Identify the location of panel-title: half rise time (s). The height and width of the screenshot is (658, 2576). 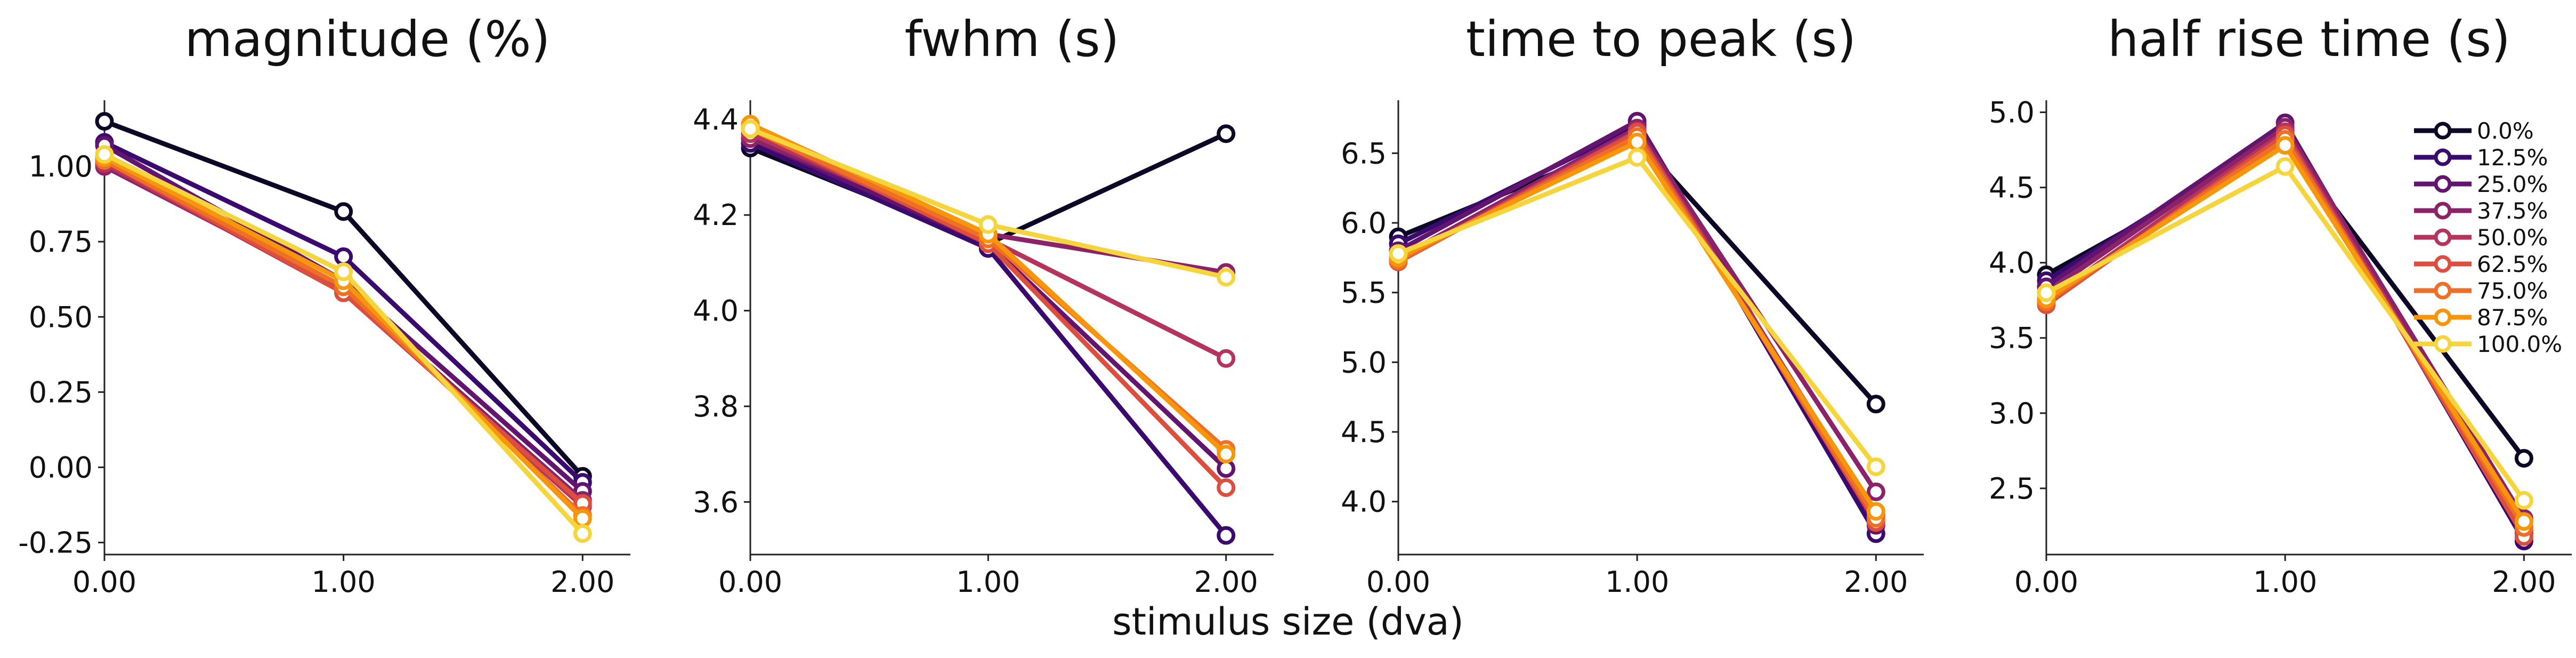
(2309, 39).